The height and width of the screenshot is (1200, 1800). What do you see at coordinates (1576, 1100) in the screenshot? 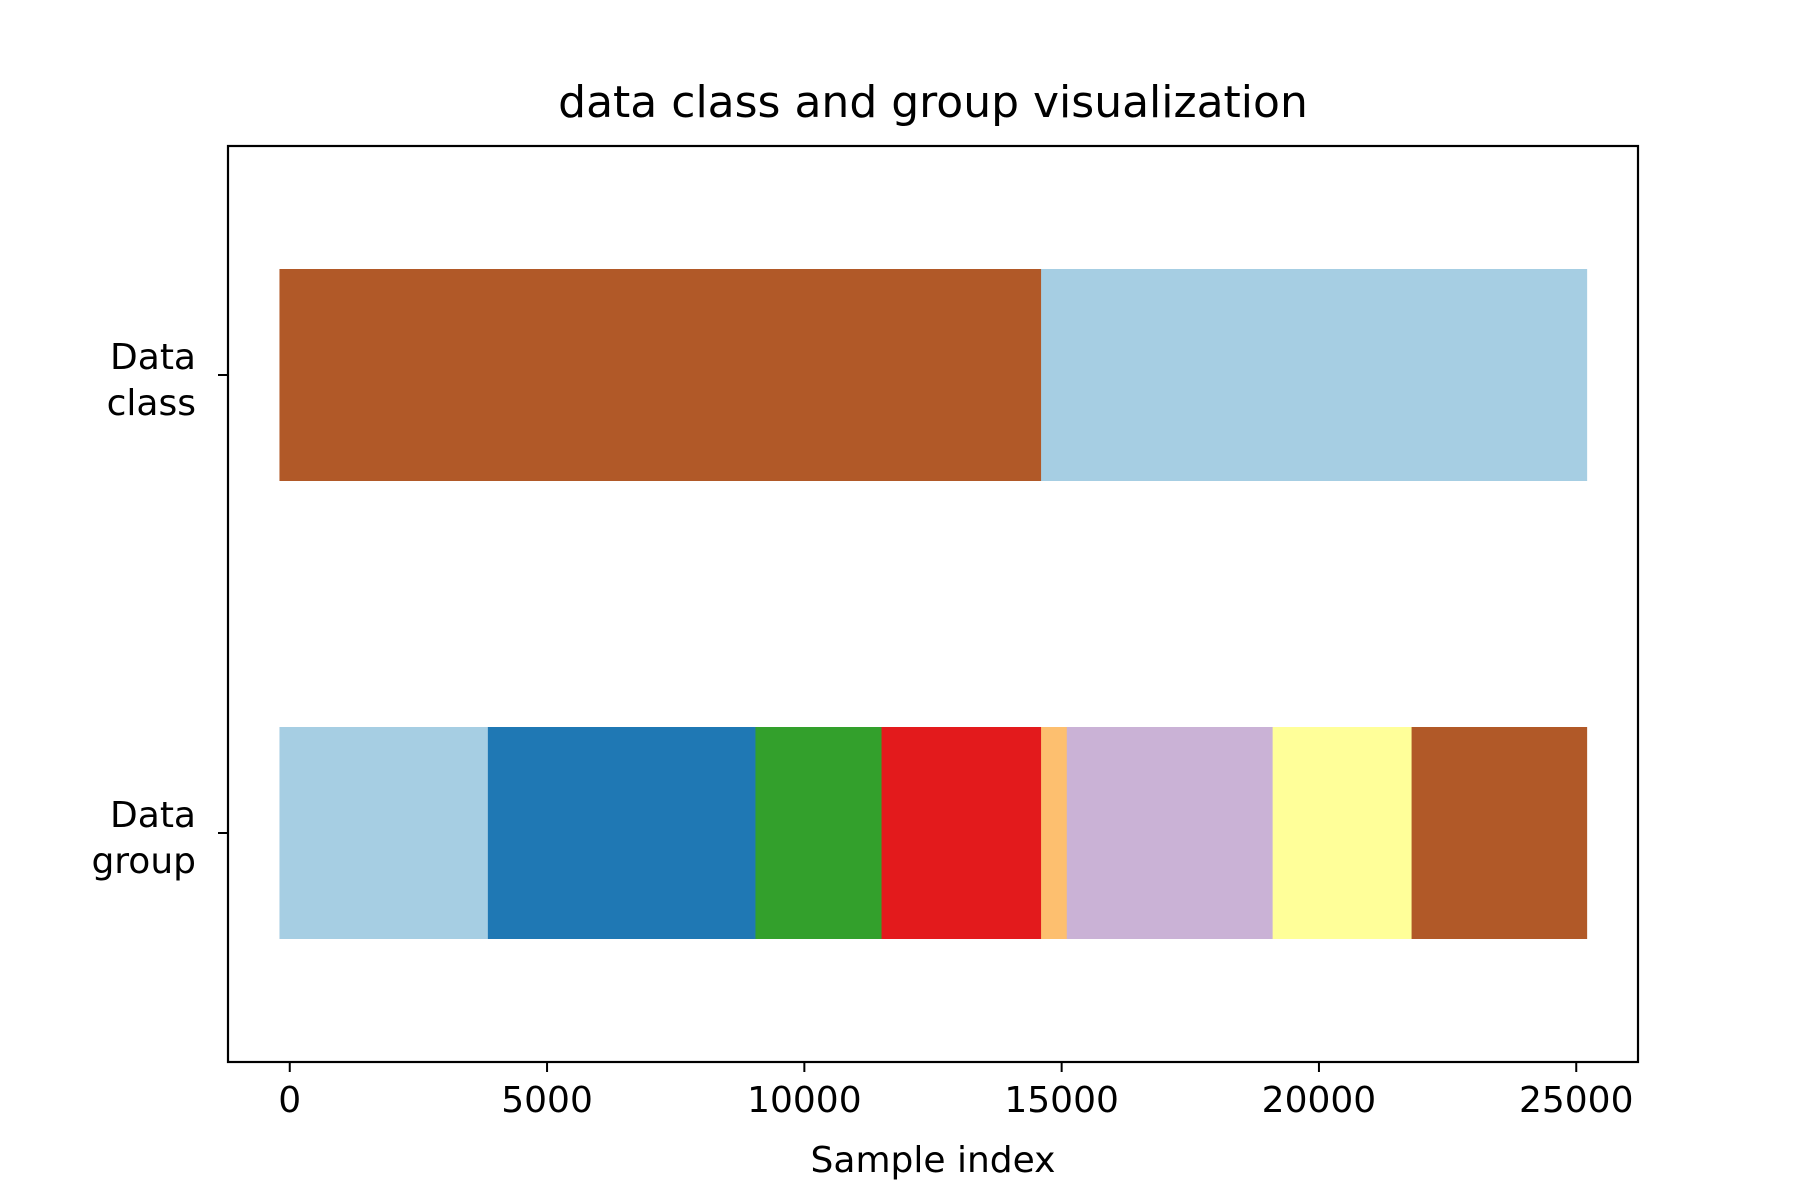
I see `x-tick-label-25000: 25000` at bounding box center [1576, 1100].